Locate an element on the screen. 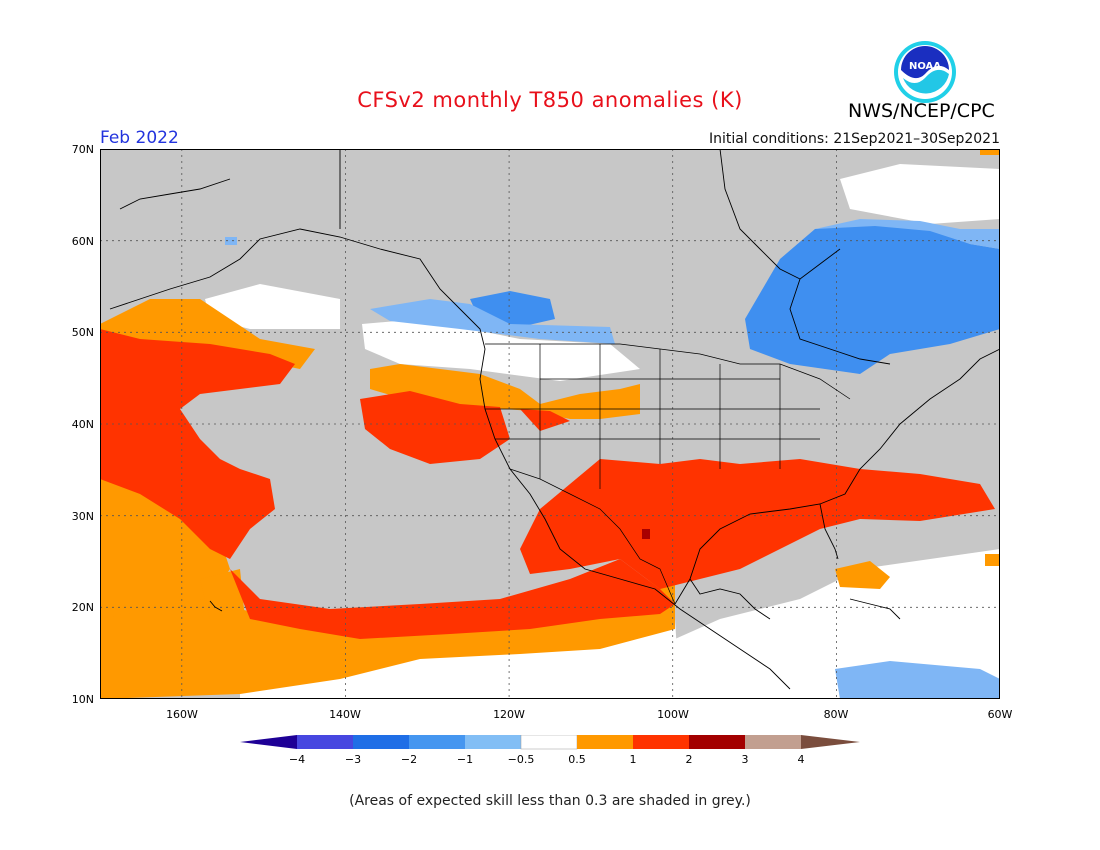 The width and height of the screenshot is (1100, 850). colorbar-label: −1 is located at coordinates (465, 759).